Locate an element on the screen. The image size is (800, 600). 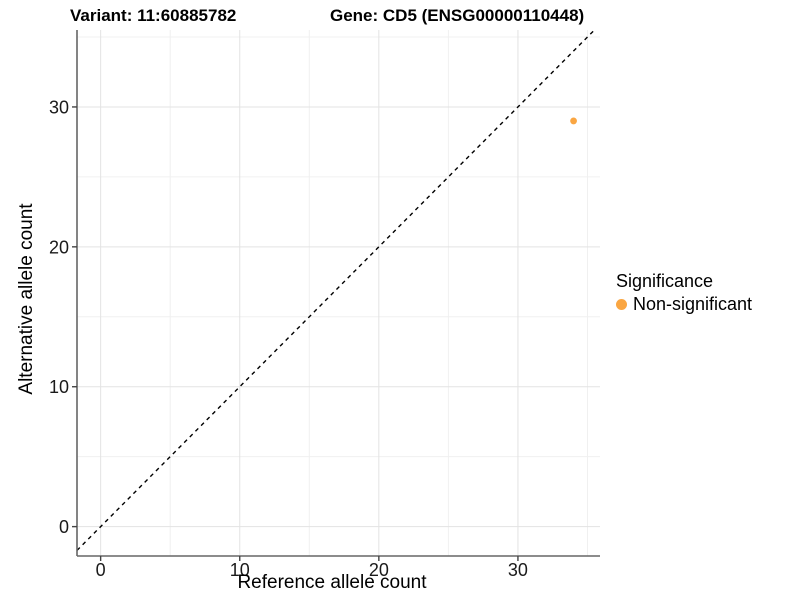
x-tick-label: 10 is located at coordinates (240, 570).